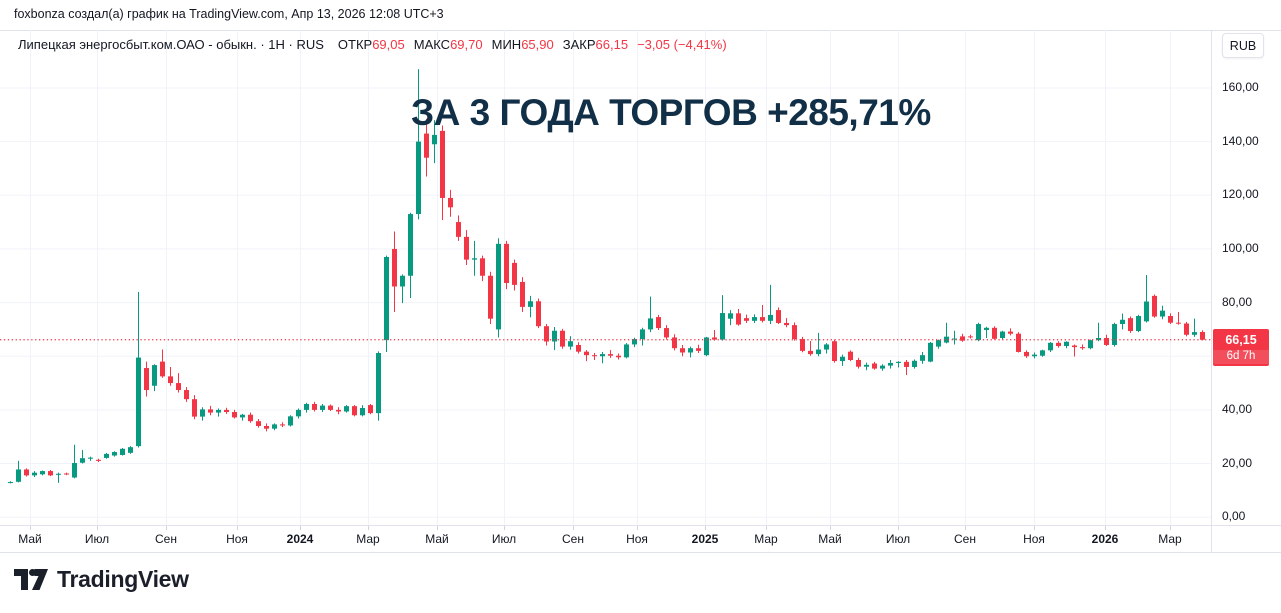  Describe the element at coordinates (432, 44) in the screenshot. I see `high-label: МАКС` at that location.